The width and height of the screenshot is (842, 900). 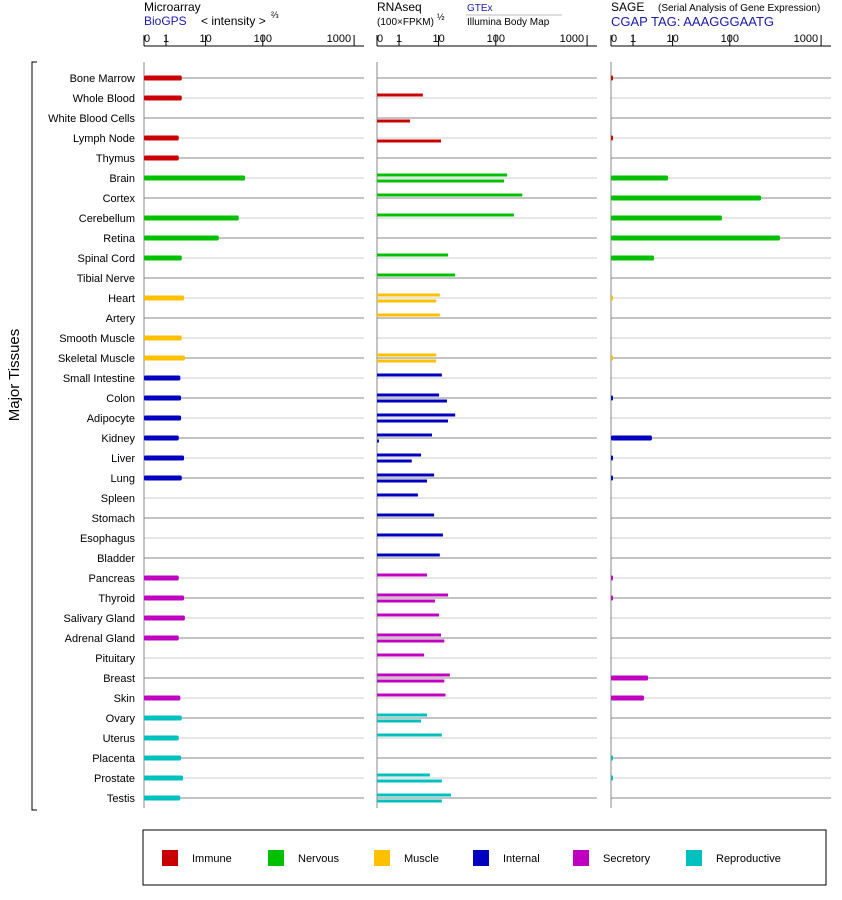 I want to click on gtex-link: GTEx, so click(x=480, y=8).